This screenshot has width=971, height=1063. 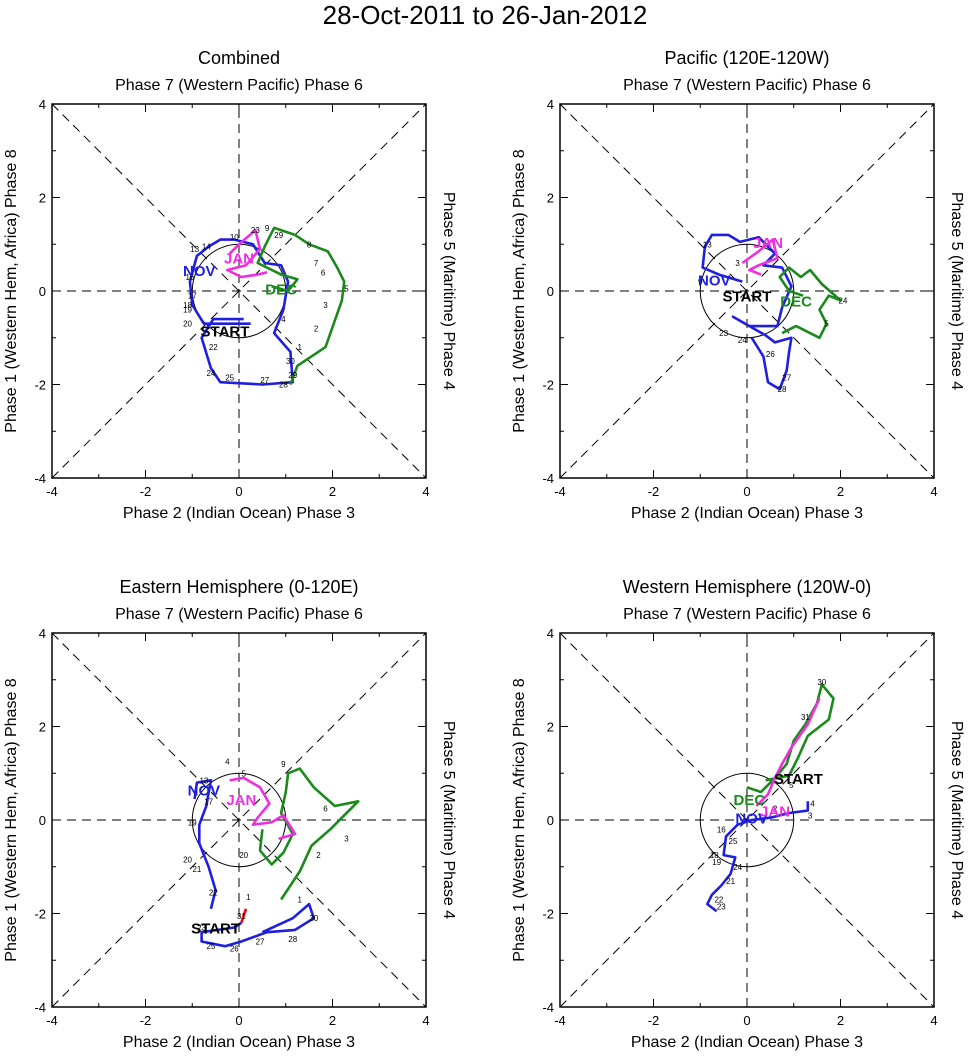 I want to click on series-line-oct, so click(x=244, y=916).